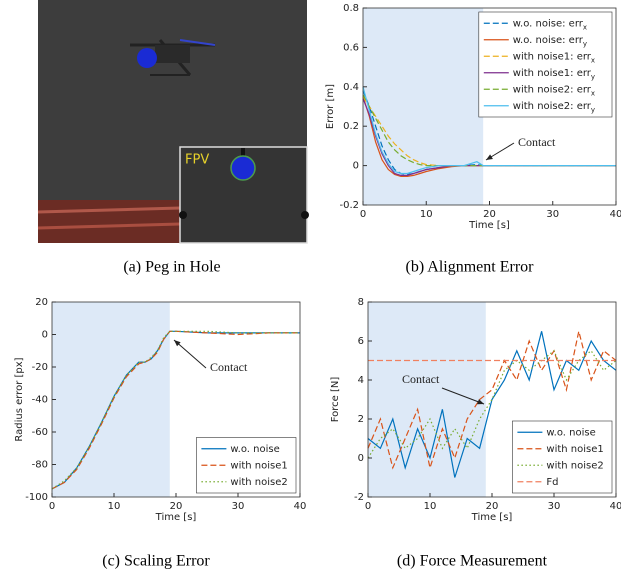 The width and height of the screenshot is (621, 575). I want to click on y-tick-label: 4, so click(361, 380).